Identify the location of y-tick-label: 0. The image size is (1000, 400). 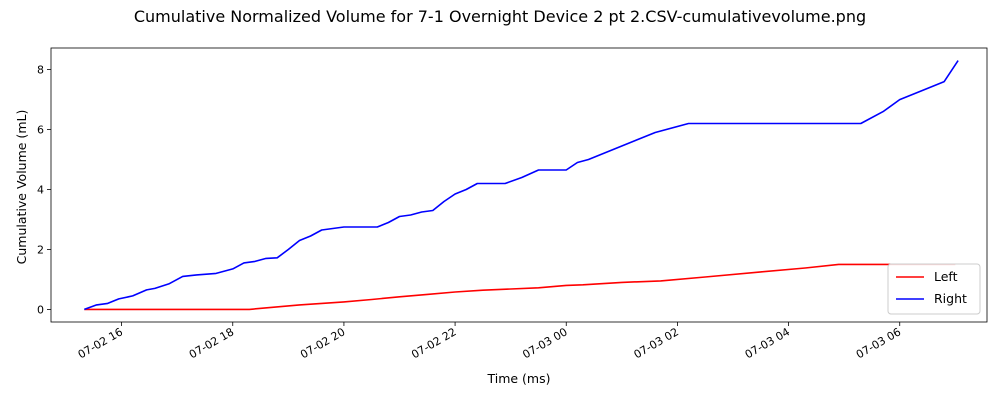
(40, 309).